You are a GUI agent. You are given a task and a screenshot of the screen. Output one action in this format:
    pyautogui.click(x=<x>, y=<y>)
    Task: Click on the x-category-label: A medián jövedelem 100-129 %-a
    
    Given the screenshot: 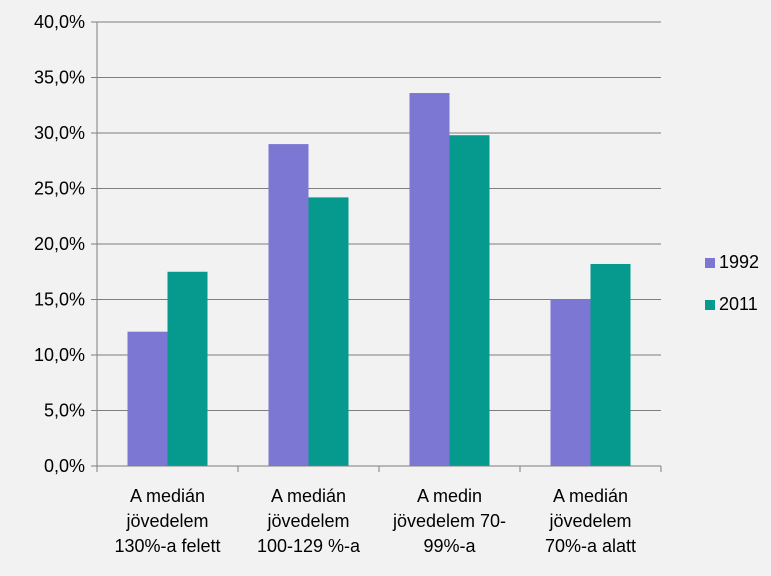 What is the action you would take?
    pyautogui.click(x=309, y=521)
    